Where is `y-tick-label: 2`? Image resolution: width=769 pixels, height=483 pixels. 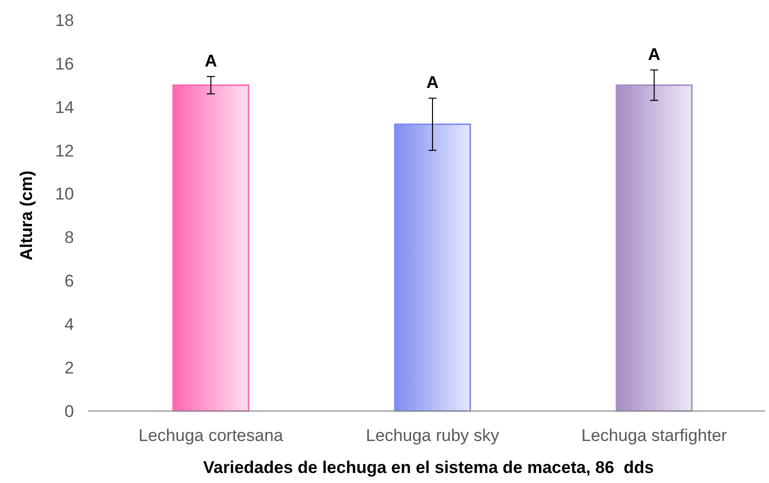
y-tick-label: 2 is located at coordinates (69, 368).